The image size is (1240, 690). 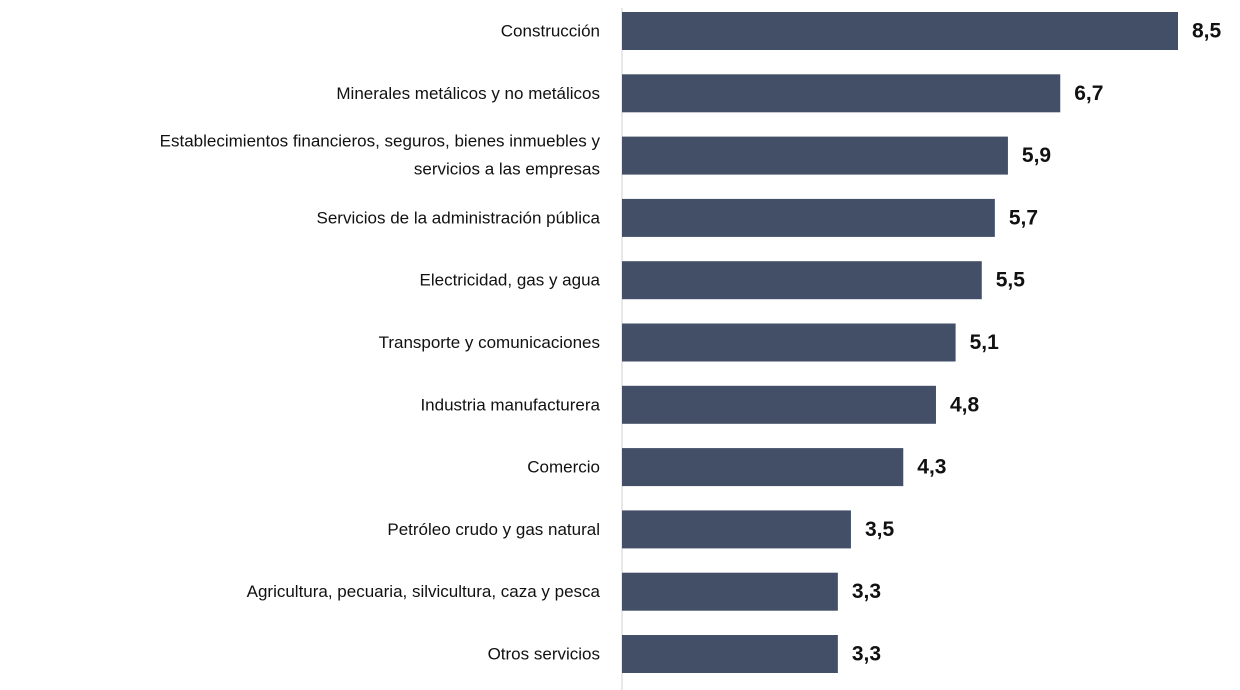 What do you see at coordinates (1036, 155) in the screenshot?
I see `value-label: 5,9` at bounding box center [1036, 155].